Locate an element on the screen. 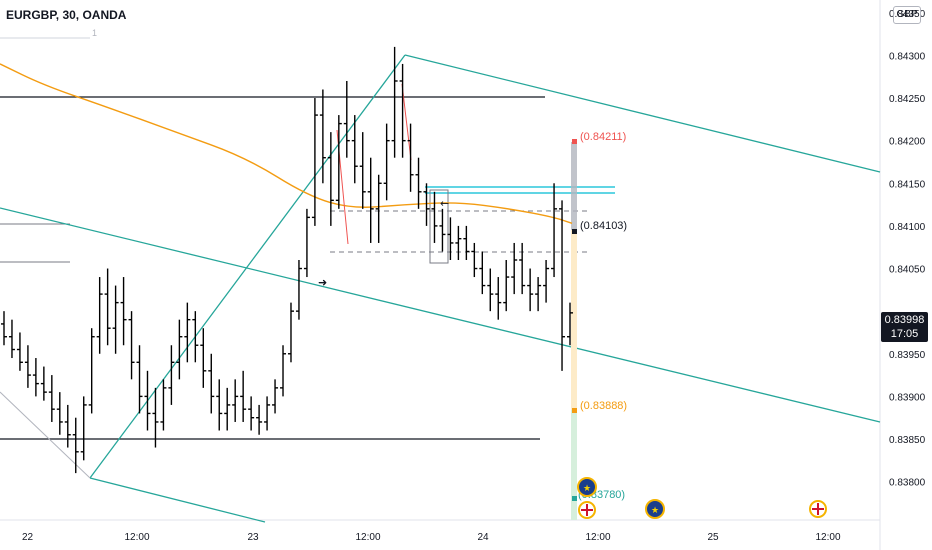 This screenshot has width=932, height=550. last-price-tag: 0.83998 17:05 is located at coordinates (904, 327).